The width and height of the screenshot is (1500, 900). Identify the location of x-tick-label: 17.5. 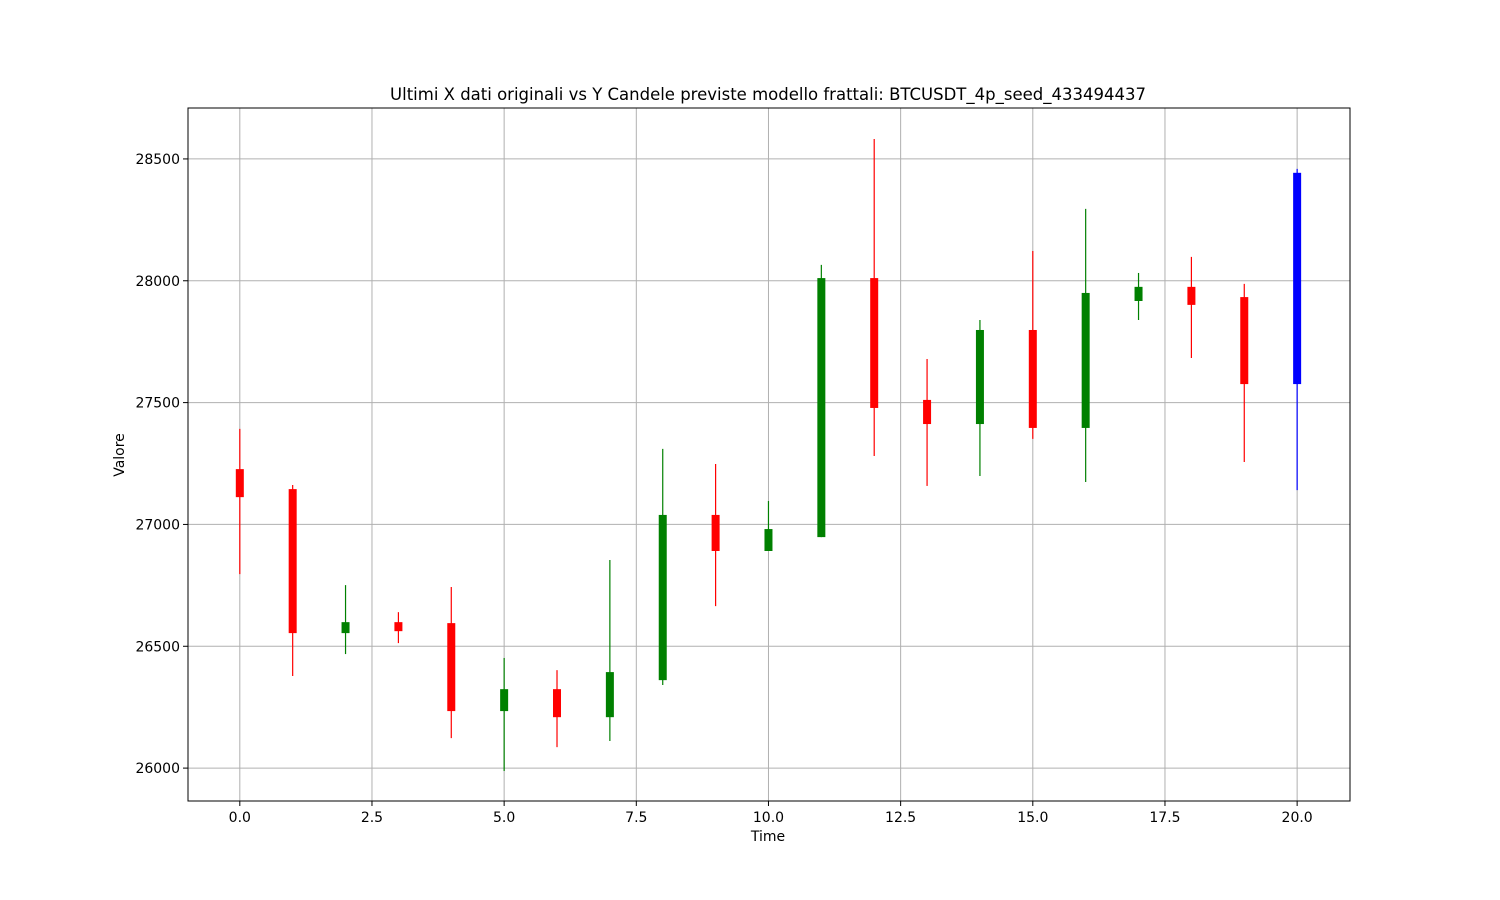
(1164, 818).